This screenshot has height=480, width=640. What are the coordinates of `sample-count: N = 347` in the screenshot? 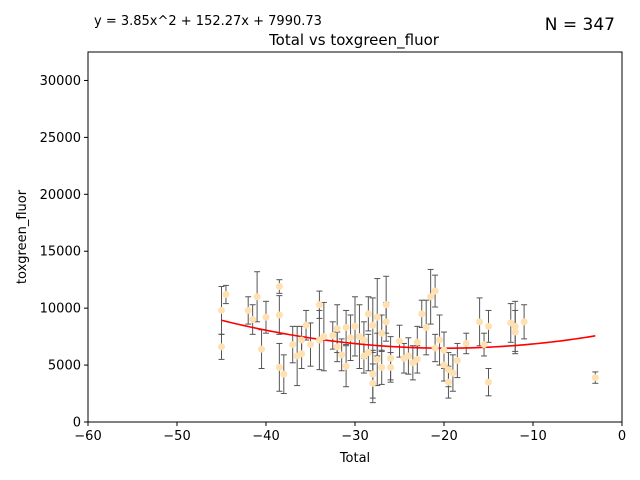 It's located at (580, 25).